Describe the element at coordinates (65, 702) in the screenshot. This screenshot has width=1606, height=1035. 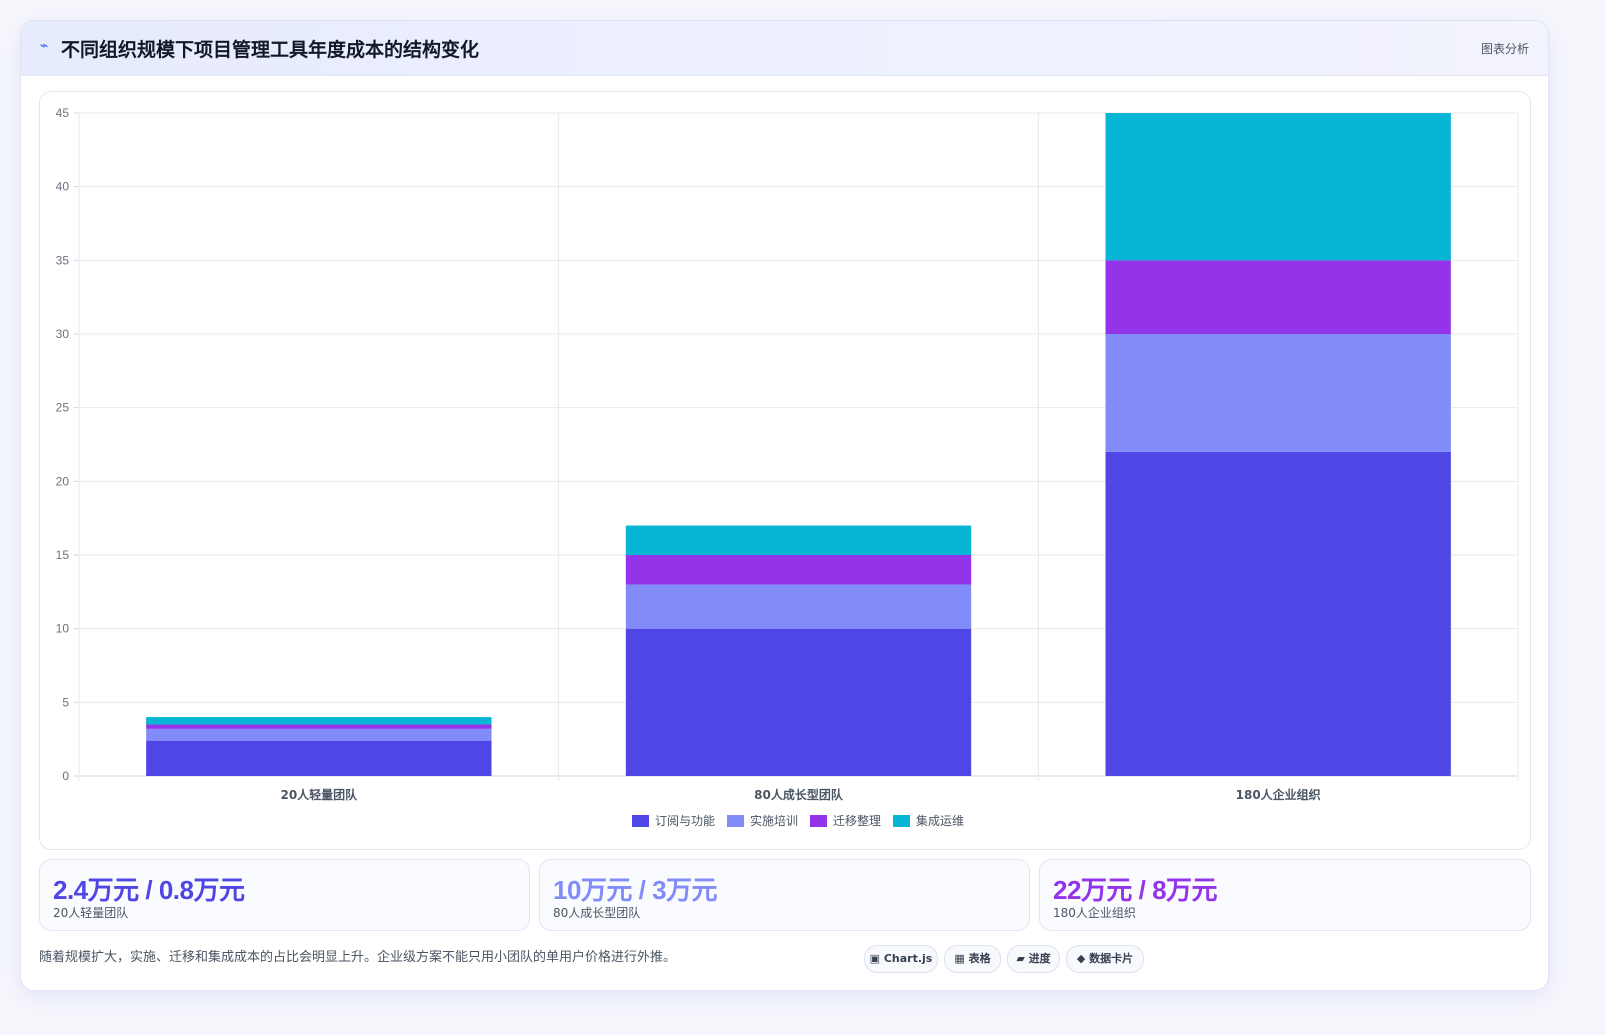
I see `y-tick-label: 5` at that location.